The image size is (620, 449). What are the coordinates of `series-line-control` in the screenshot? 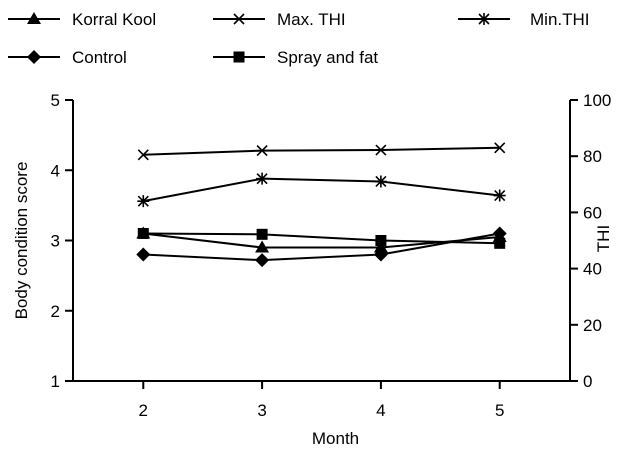 It's located at (321, 247).